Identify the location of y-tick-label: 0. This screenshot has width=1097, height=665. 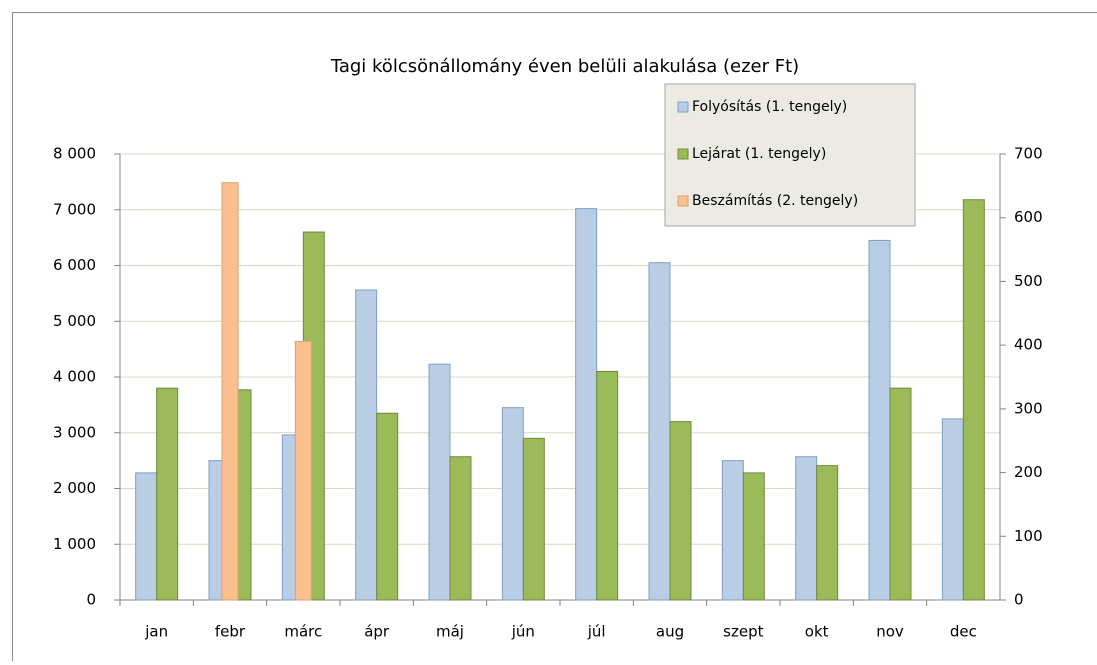
(91, 600).